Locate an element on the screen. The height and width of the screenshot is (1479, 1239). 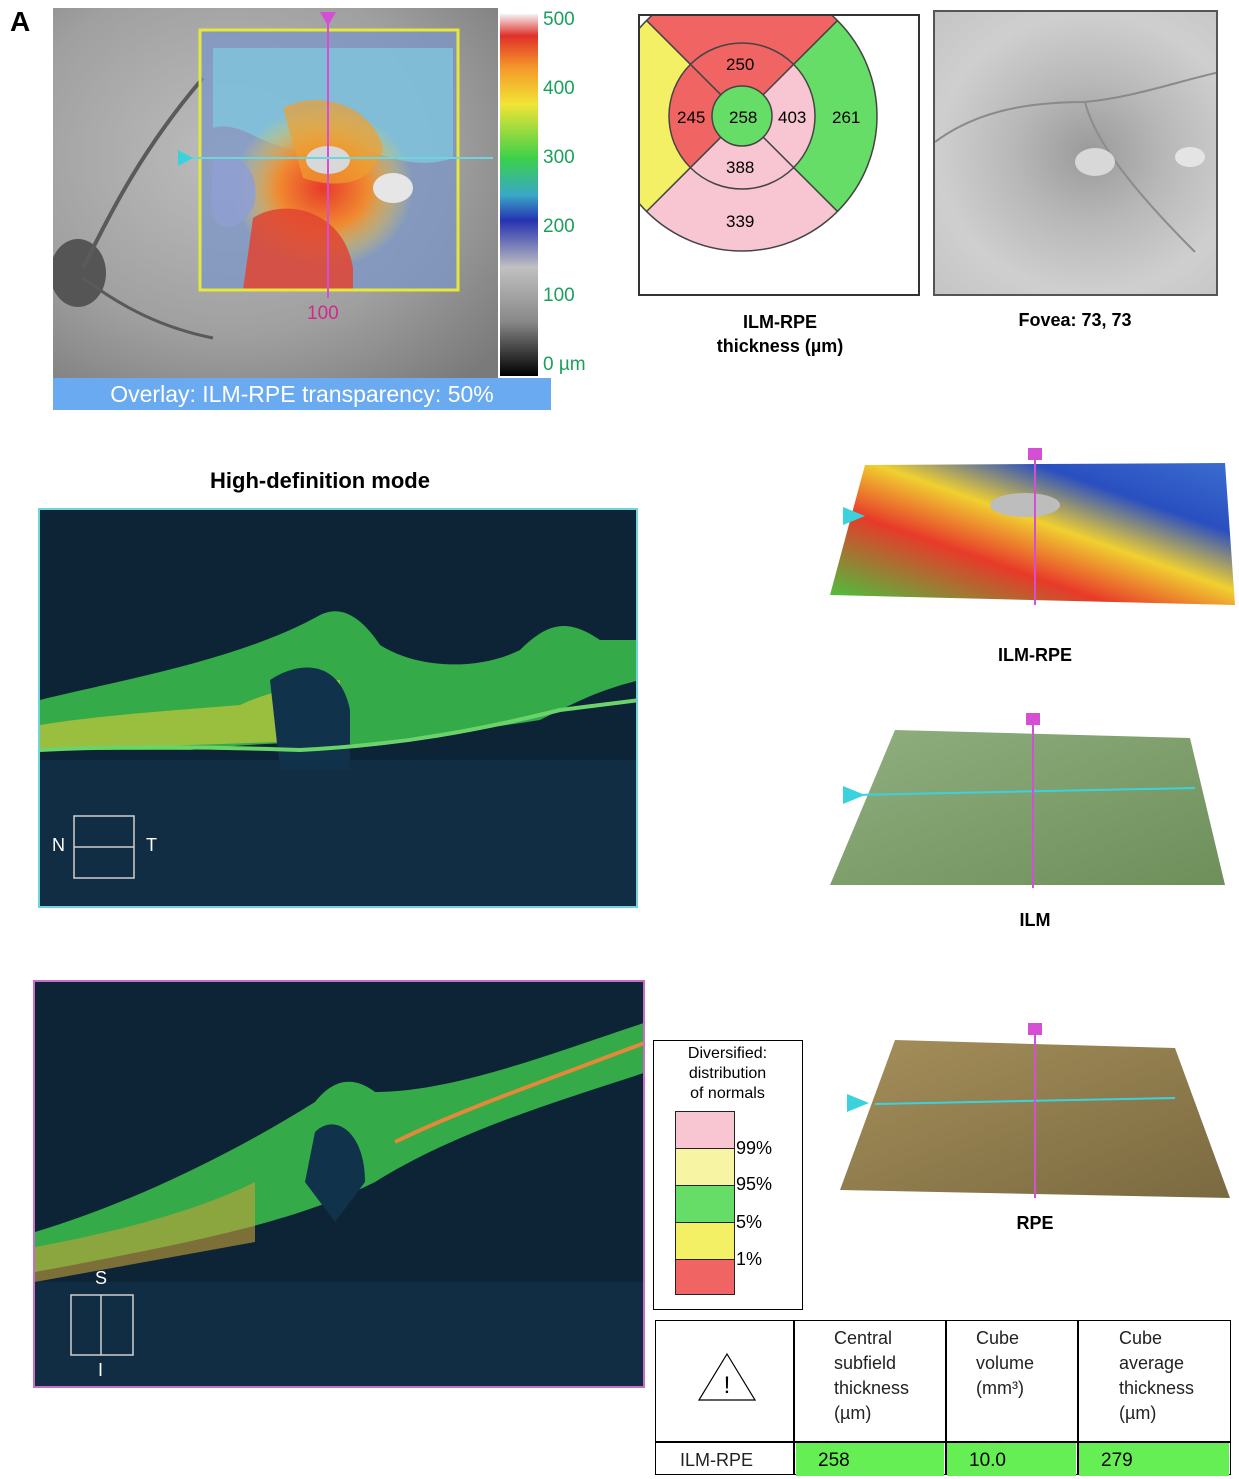
legend-percentile: 99% is located at coordinates (754, 1148).